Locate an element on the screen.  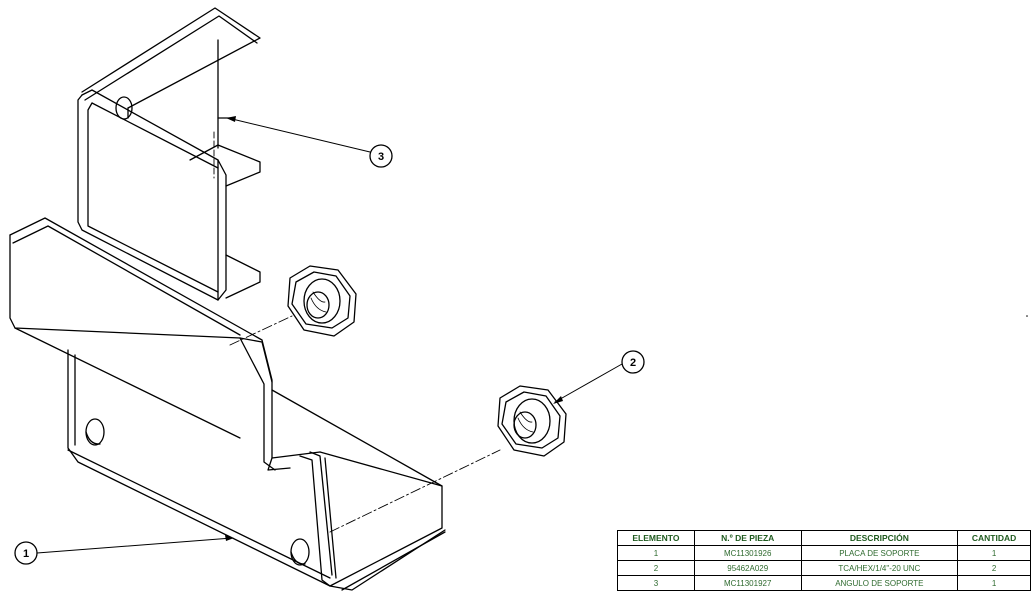
assembly-centerlines is located at coordinates (365, 424).